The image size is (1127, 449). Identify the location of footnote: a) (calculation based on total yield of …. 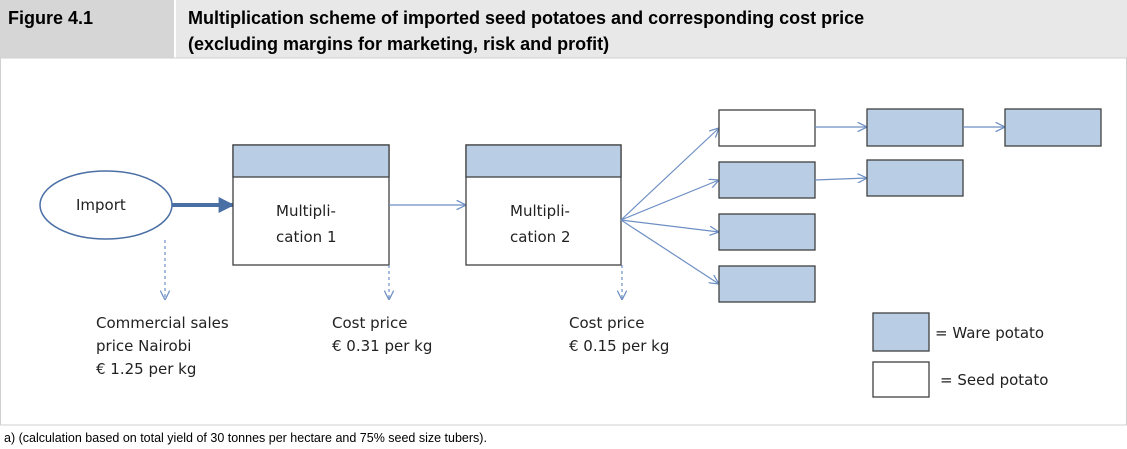
(245, 438).